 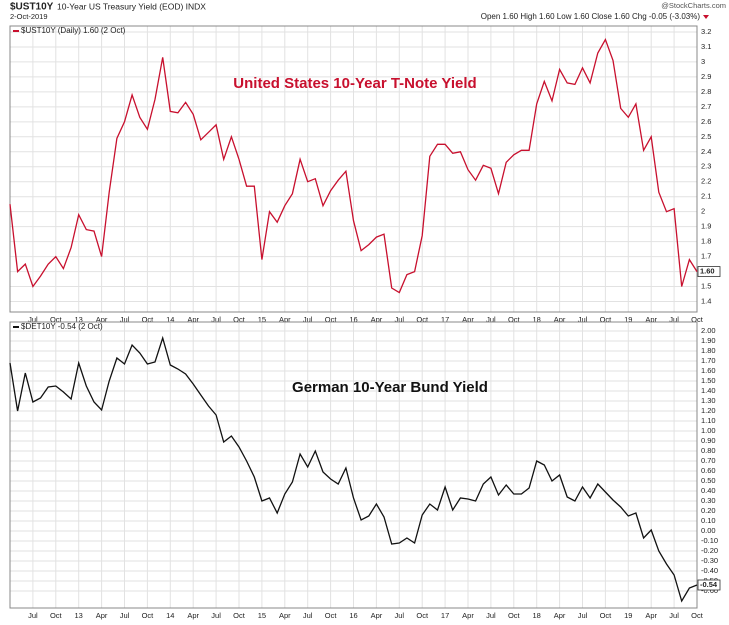 I want to click on y-tick-label: 1.4, so click(x=706, y=301).